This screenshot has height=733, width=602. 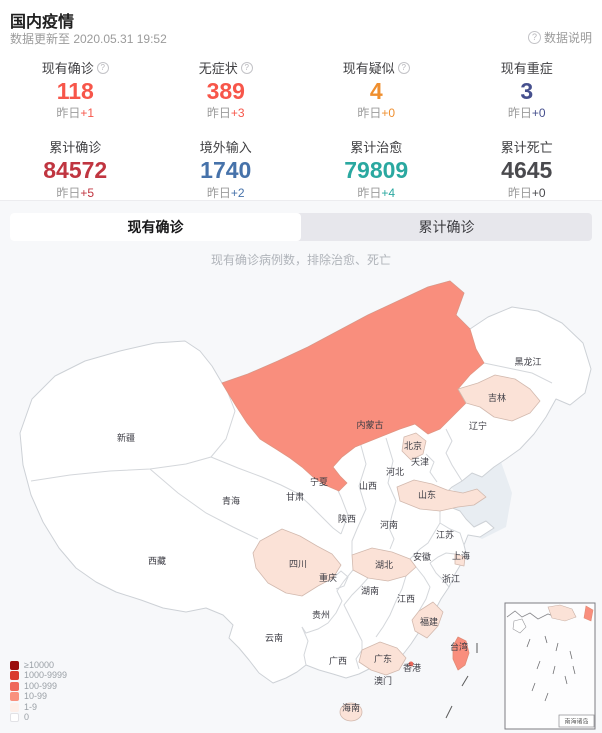 I want to click on province-label-广西: 广西, so click(x=338, y=660).